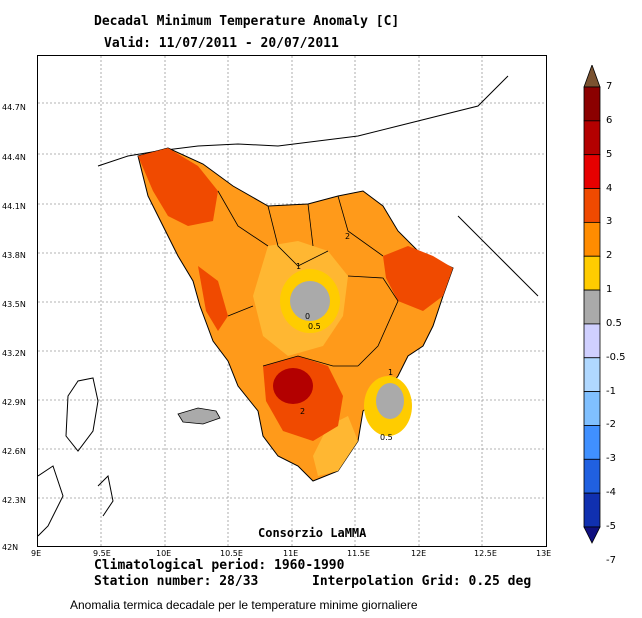 The image size is (642, 618). Describe the element at coordinates (14, 353) in the screenshot. I see `latitude-label: 43.2N` at that location.